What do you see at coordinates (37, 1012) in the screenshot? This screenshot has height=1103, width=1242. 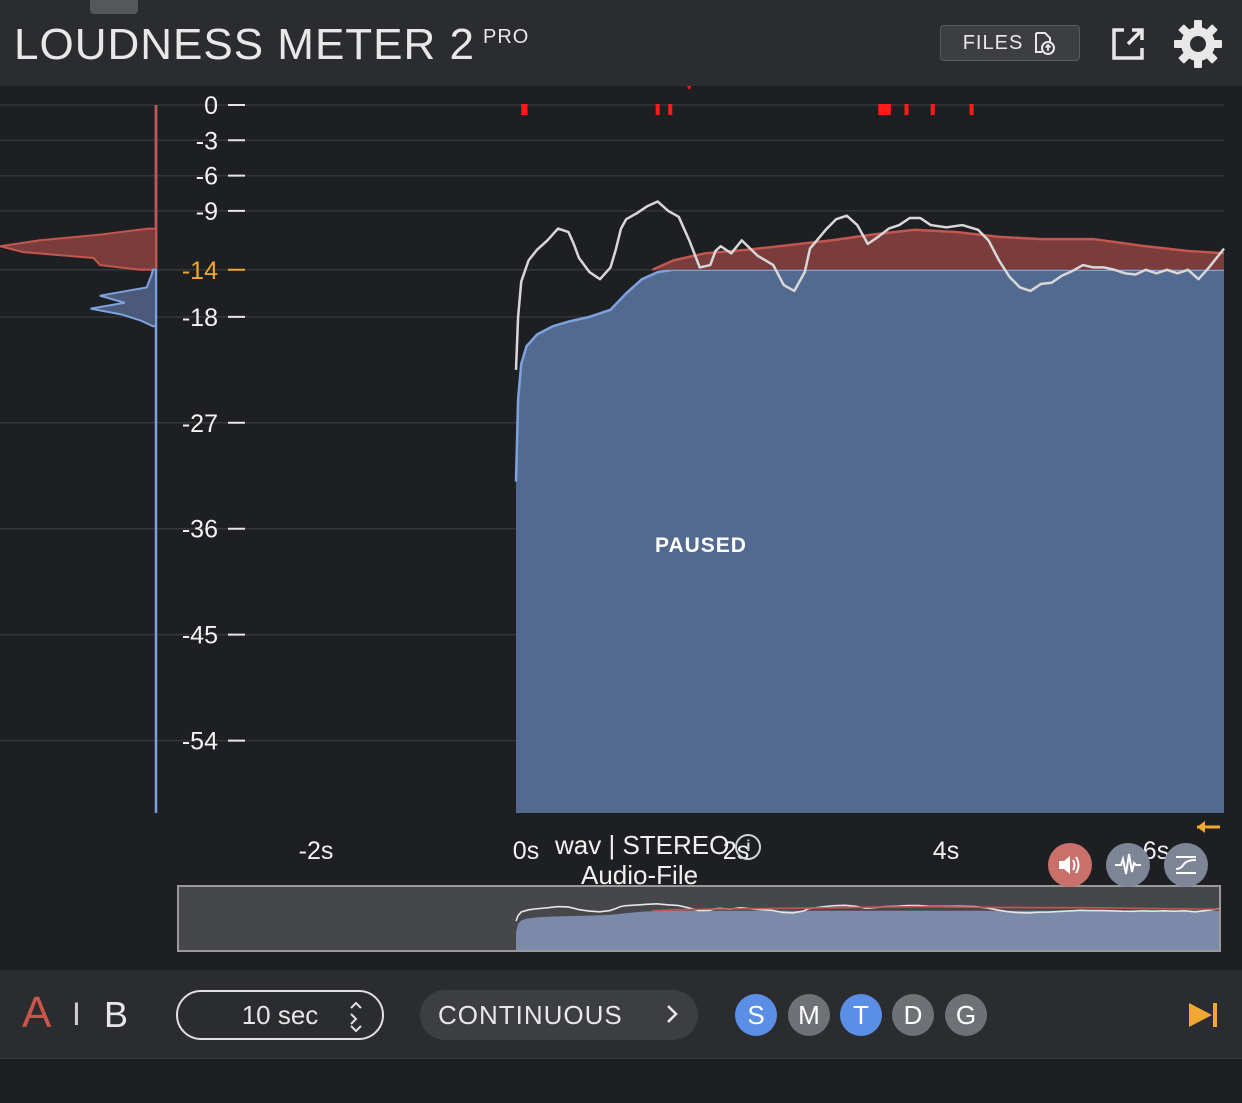 I see `preset-a-button: A` at bounding box center [37, 1012].